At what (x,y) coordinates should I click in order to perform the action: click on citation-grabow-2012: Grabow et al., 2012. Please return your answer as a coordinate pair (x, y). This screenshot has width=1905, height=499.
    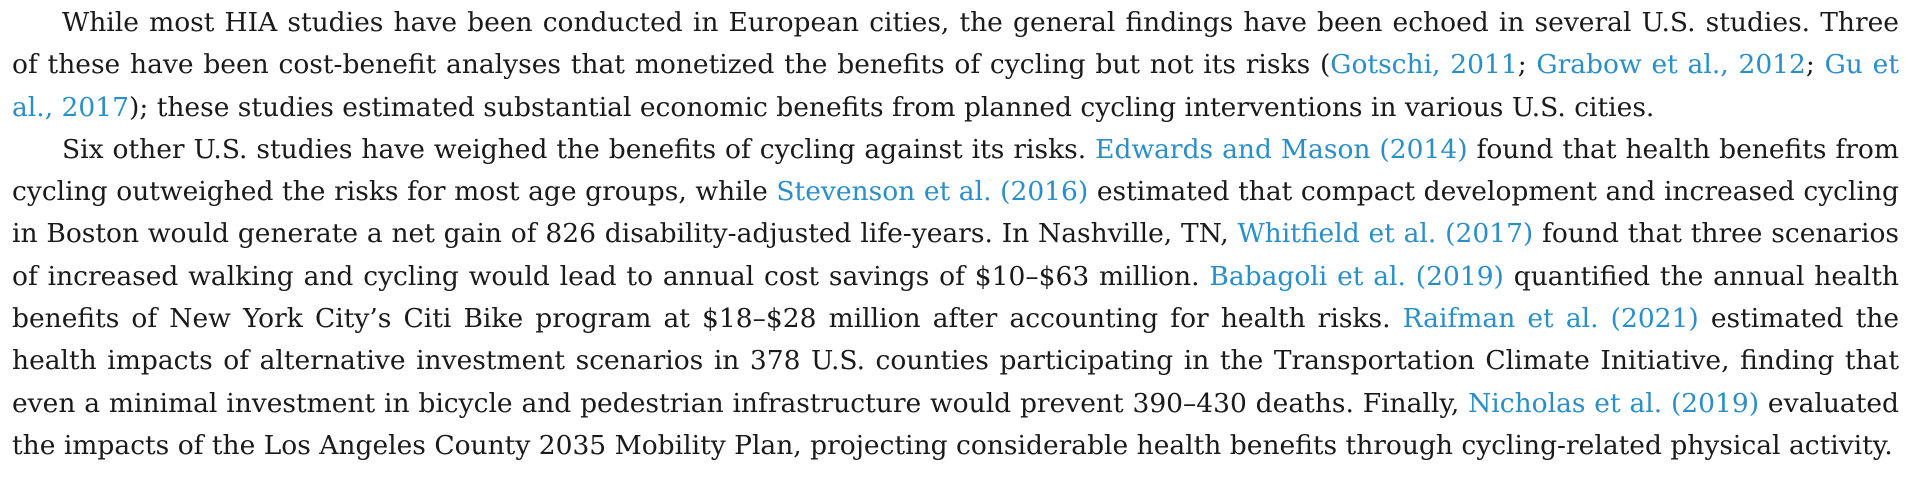
    Looking at the image, I should click on (1671, 65).